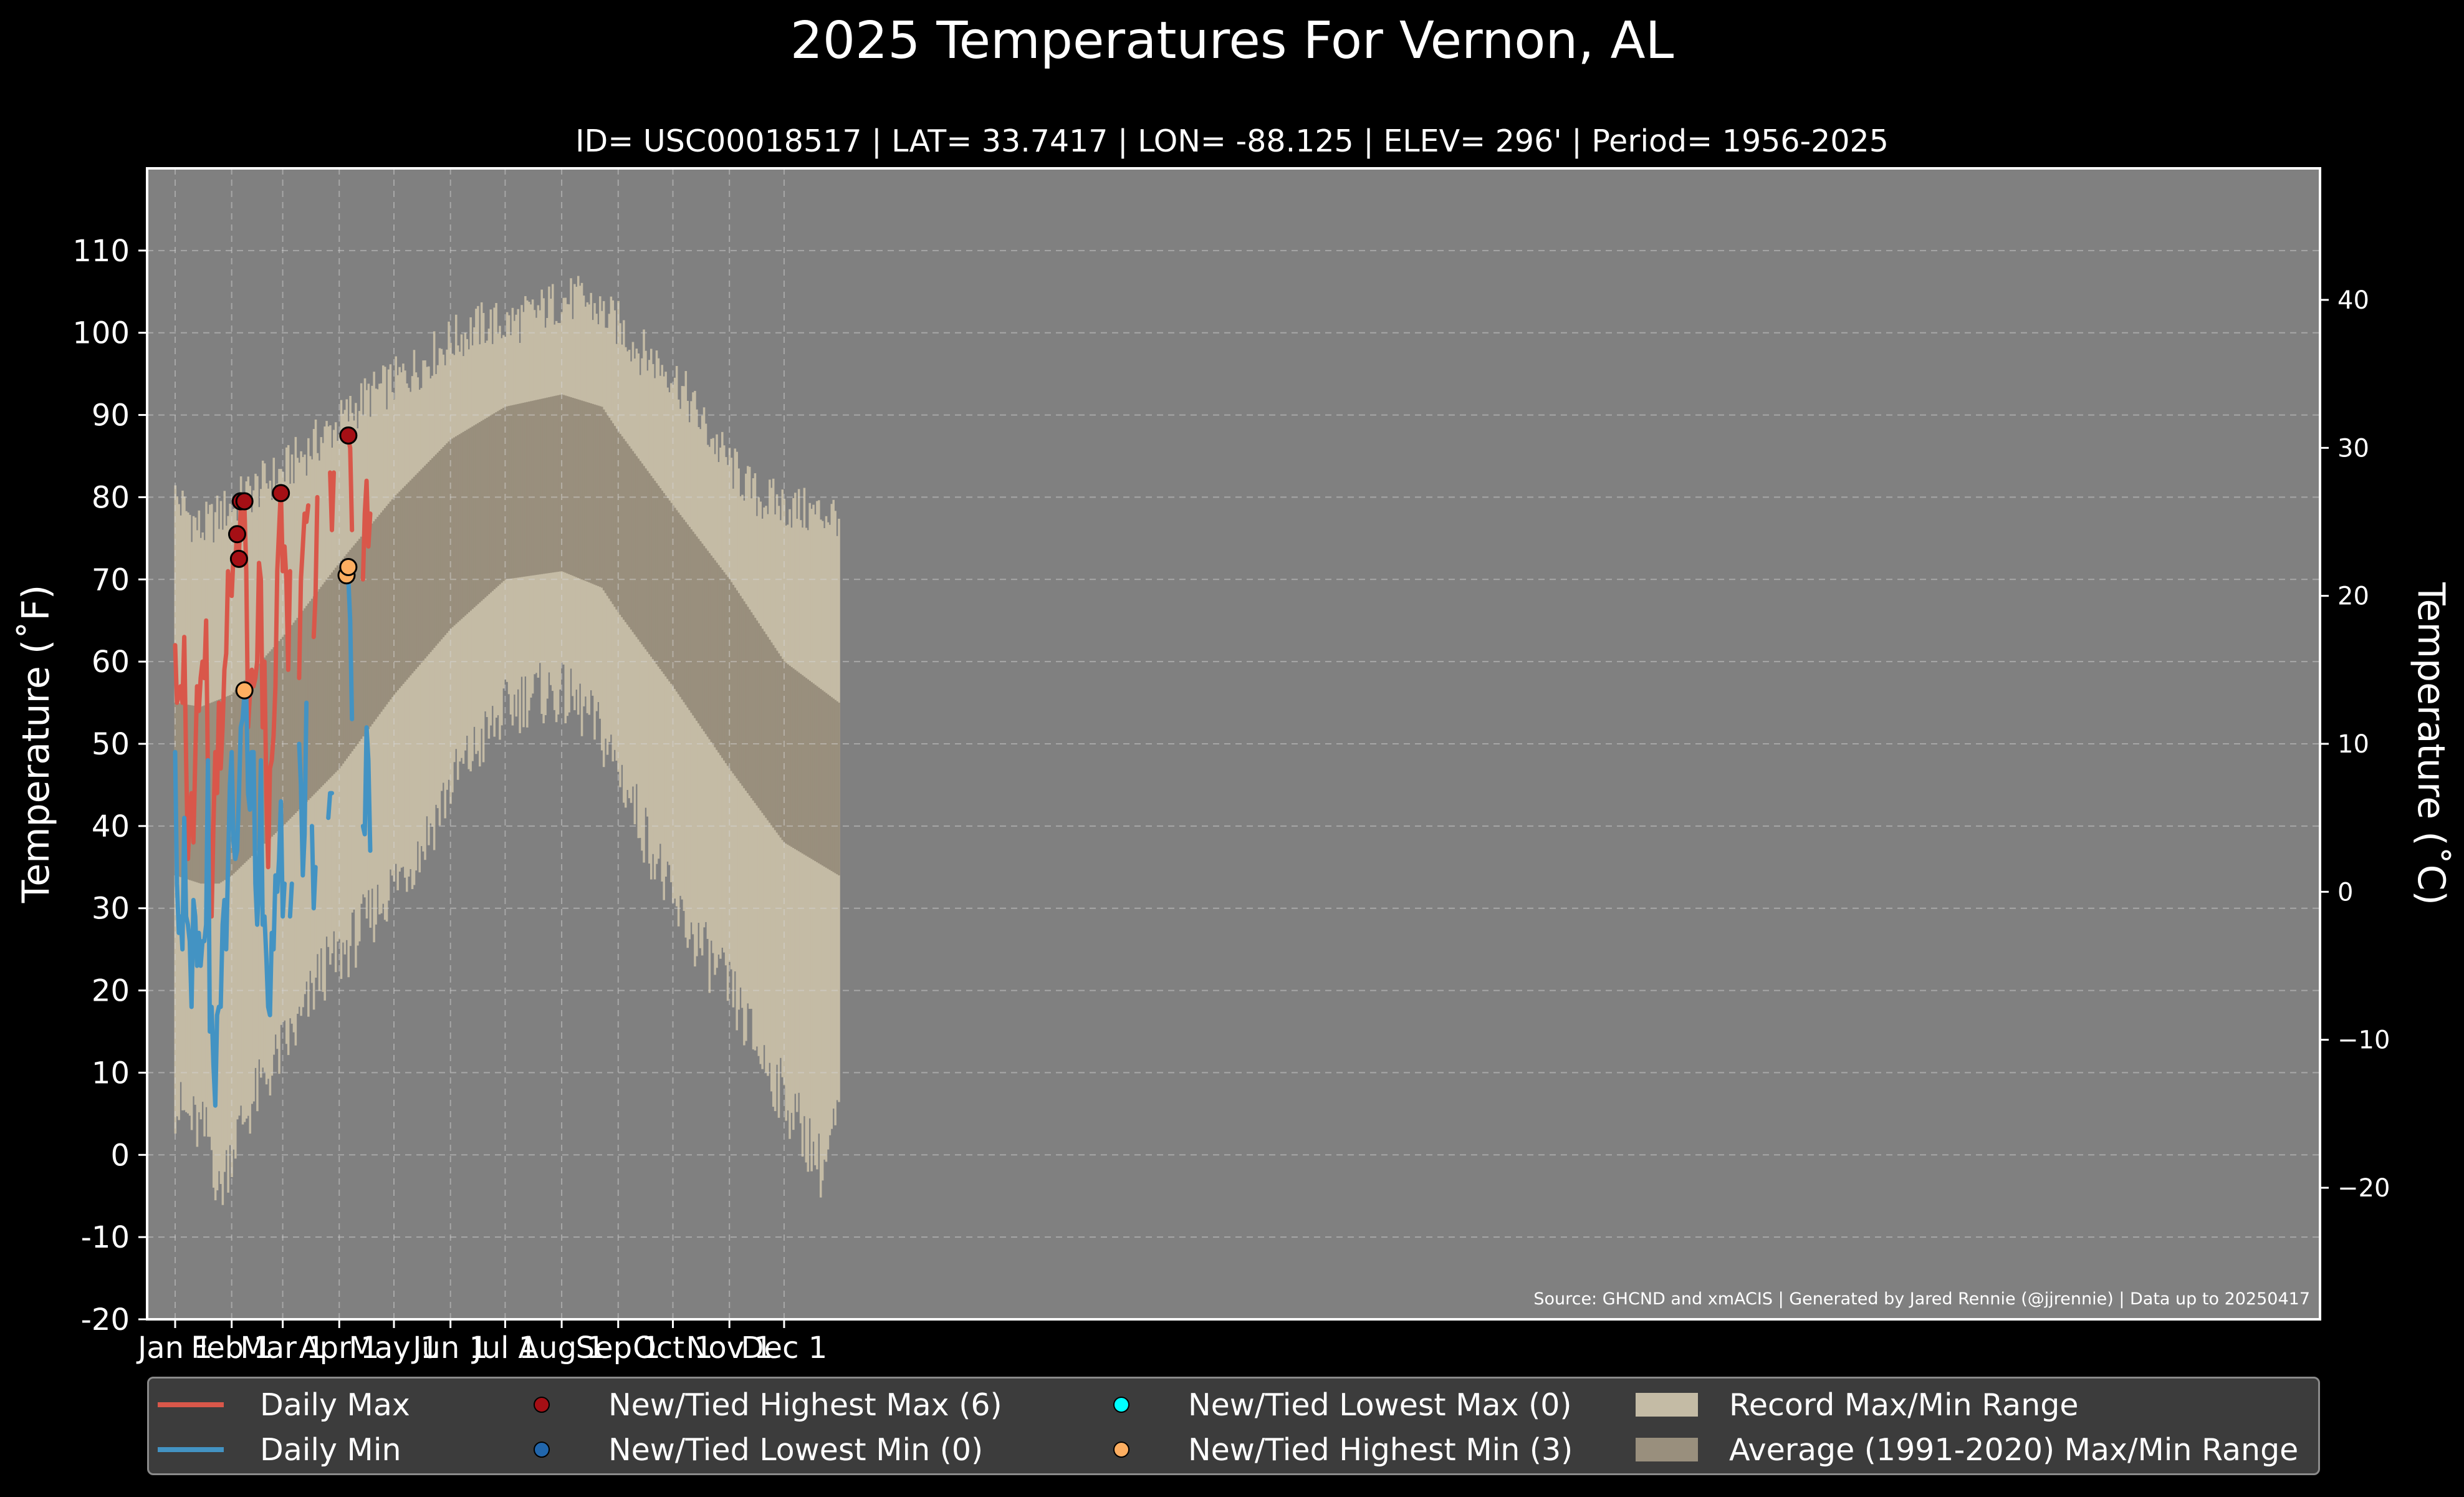 The height and width of the screenshot is (1497, 2464). I want to click on new-highest-max-point, so click(239, 558).